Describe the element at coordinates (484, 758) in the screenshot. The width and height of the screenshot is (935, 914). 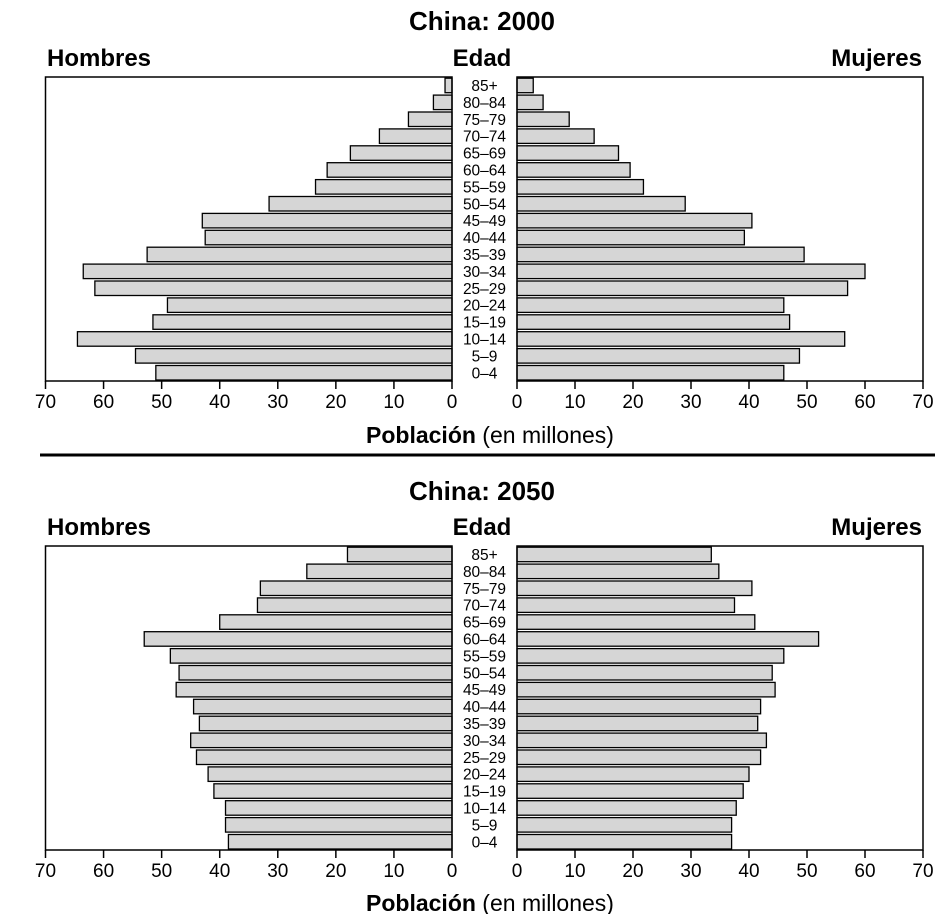
I see `age-label: 25–29` at that location.